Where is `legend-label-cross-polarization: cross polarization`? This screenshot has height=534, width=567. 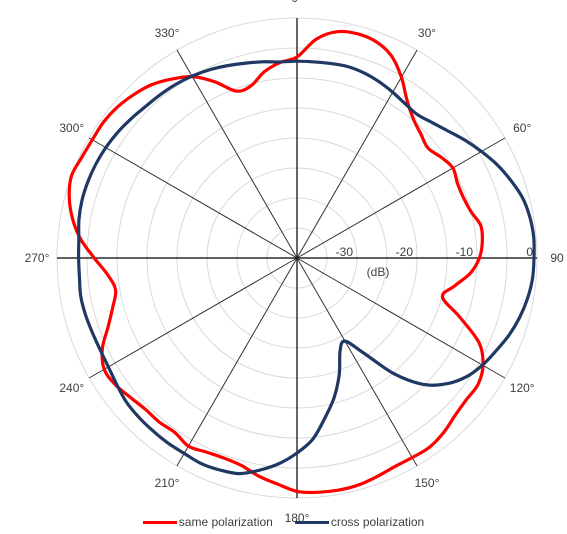
legend-label-cross-polarization: cross polarization is located at coordinates (377, 522).